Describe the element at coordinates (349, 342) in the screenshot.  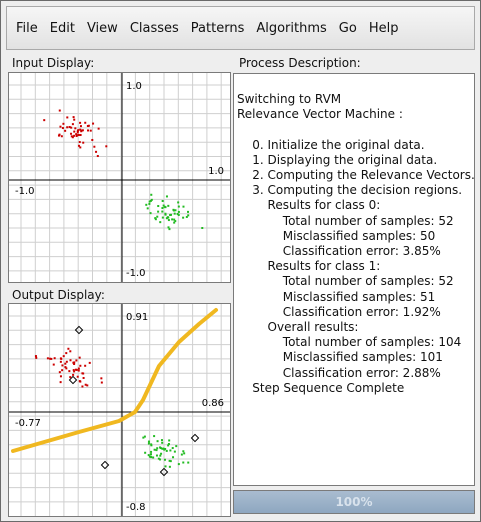
I see `process-line: Total number of samples: 104` at that location.